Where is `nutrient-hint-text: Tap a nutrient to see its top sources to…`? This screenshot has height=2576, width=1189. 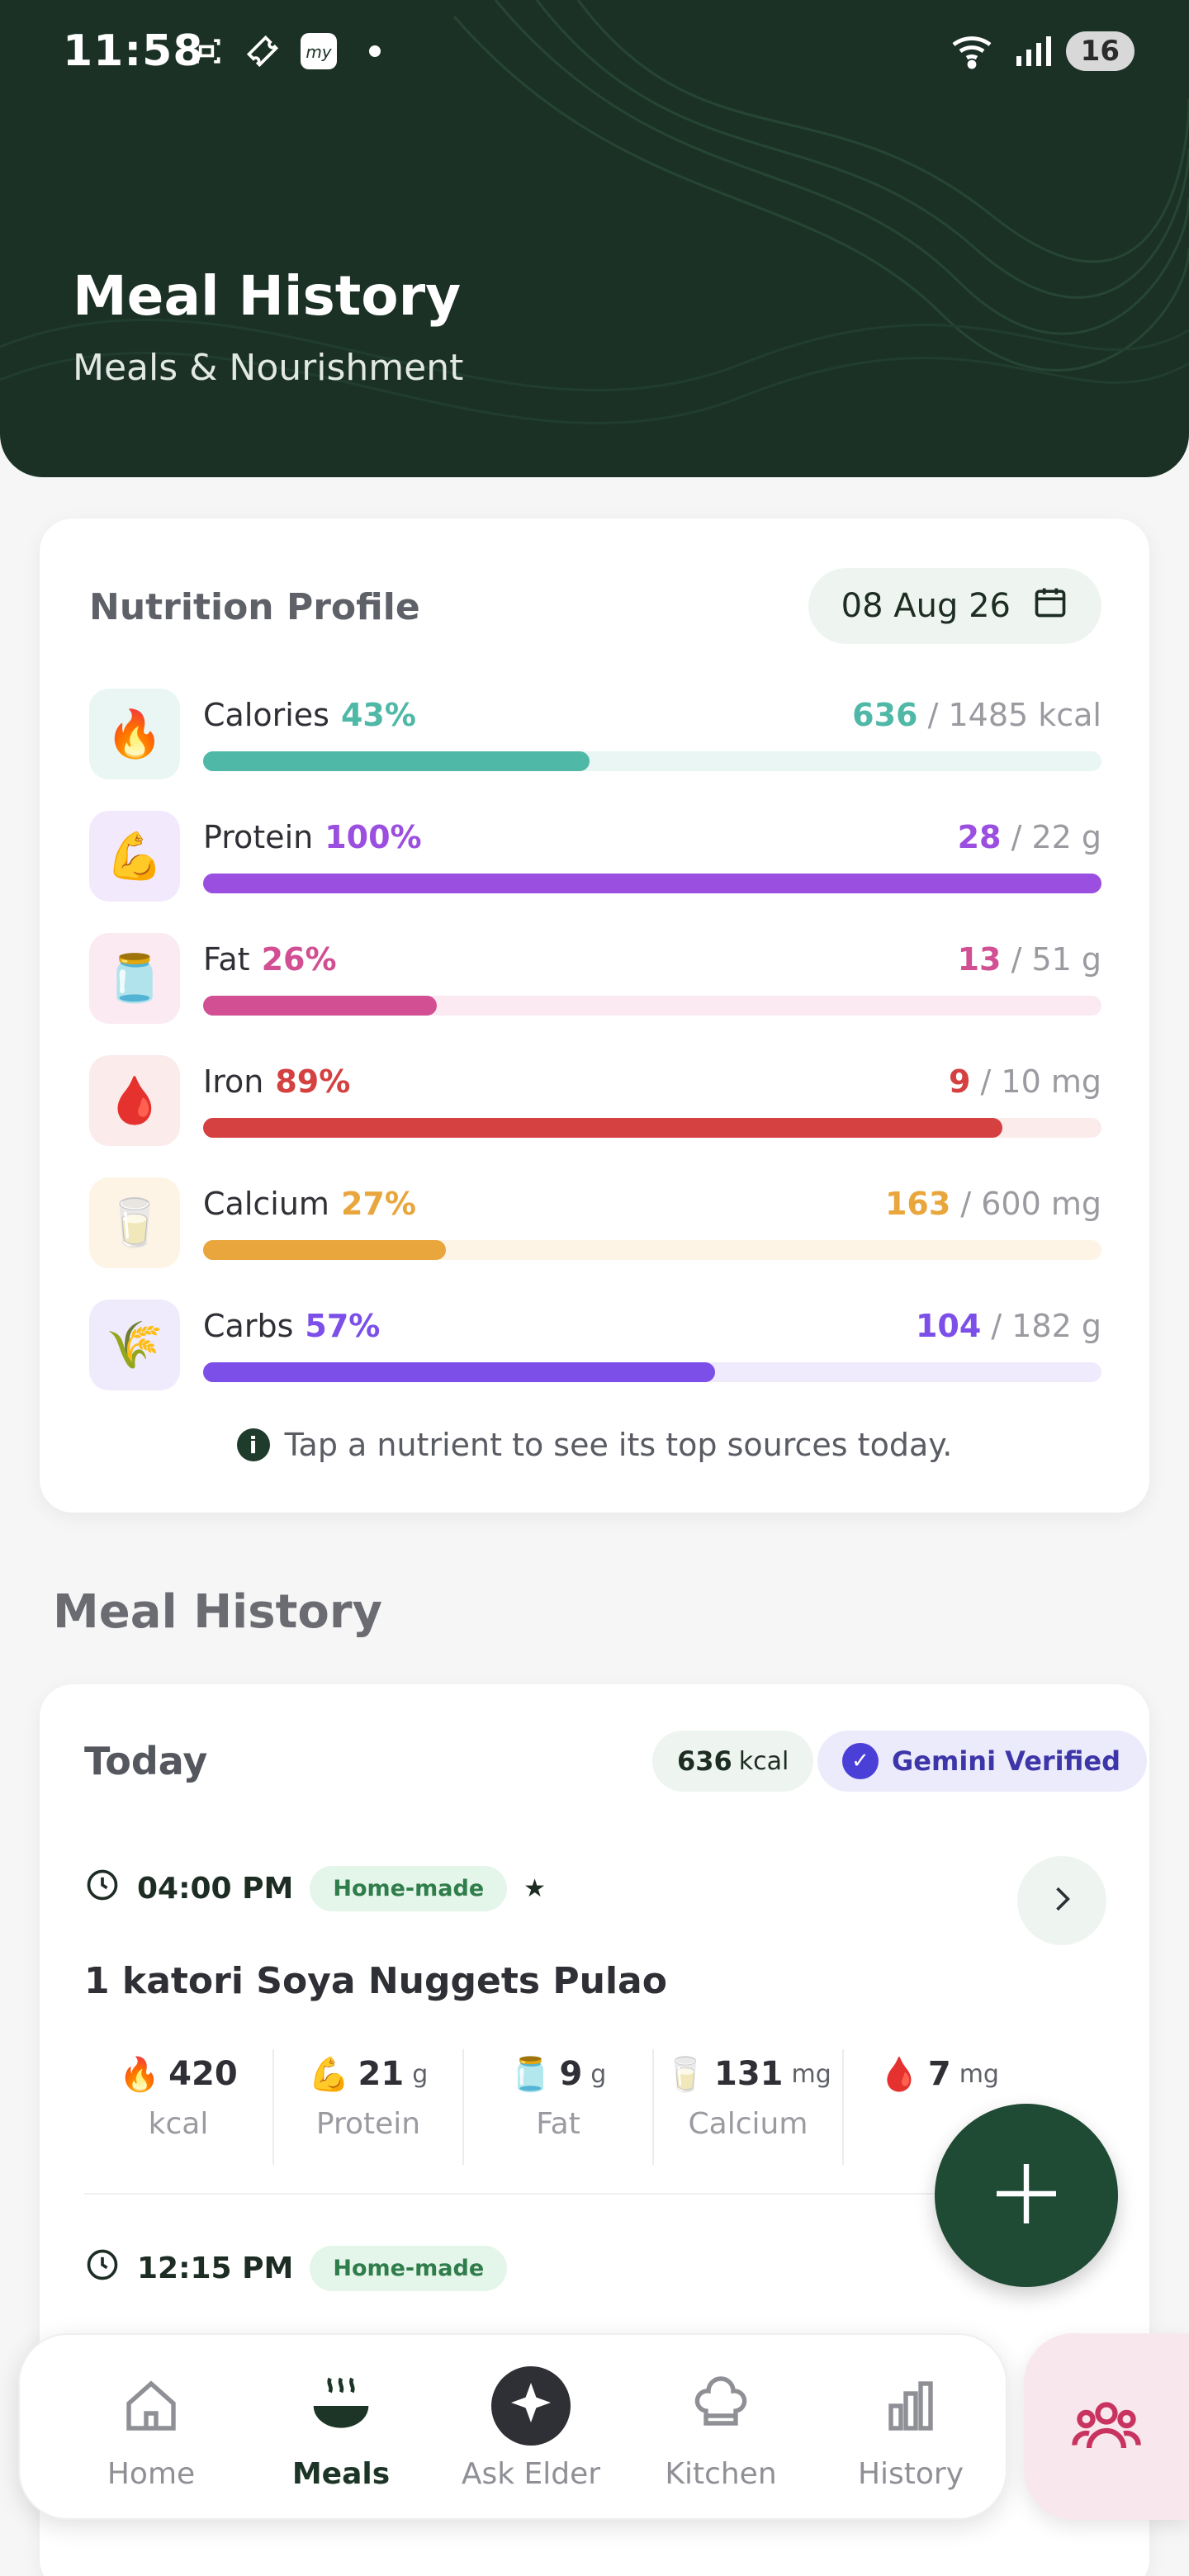
nutrient-hint-text: Tap a nutrient to see its top sources to… is located at coordinates (618, 1445).